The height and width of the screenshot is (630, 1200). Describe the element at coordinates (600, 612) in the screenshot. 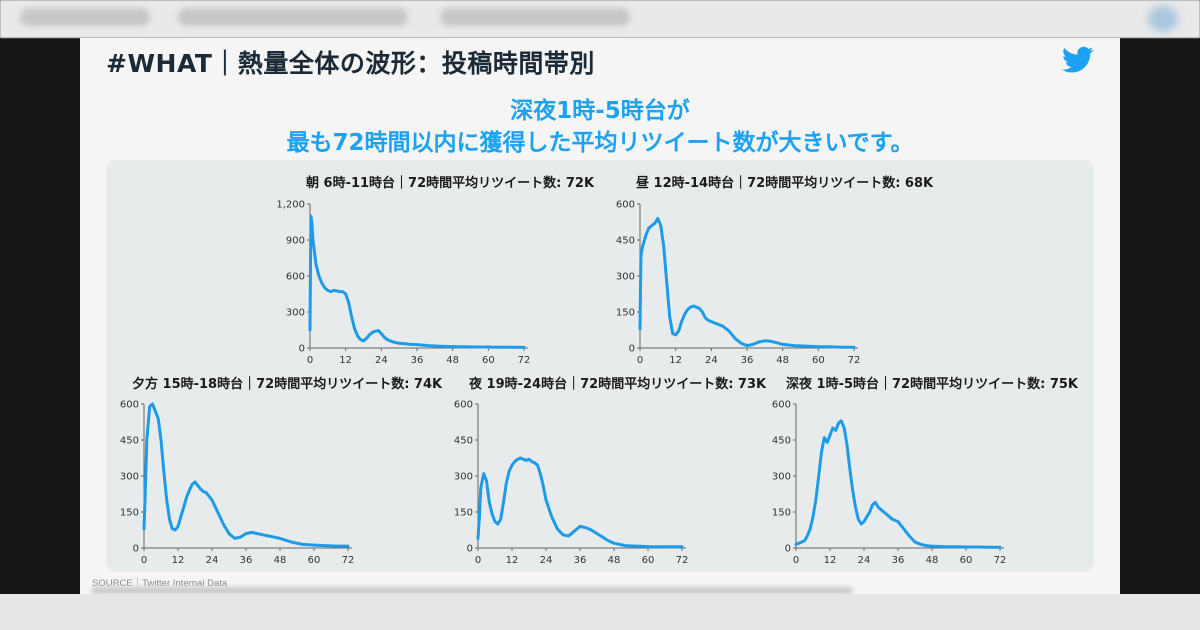

I see `browser-bottom-bar` at that location.